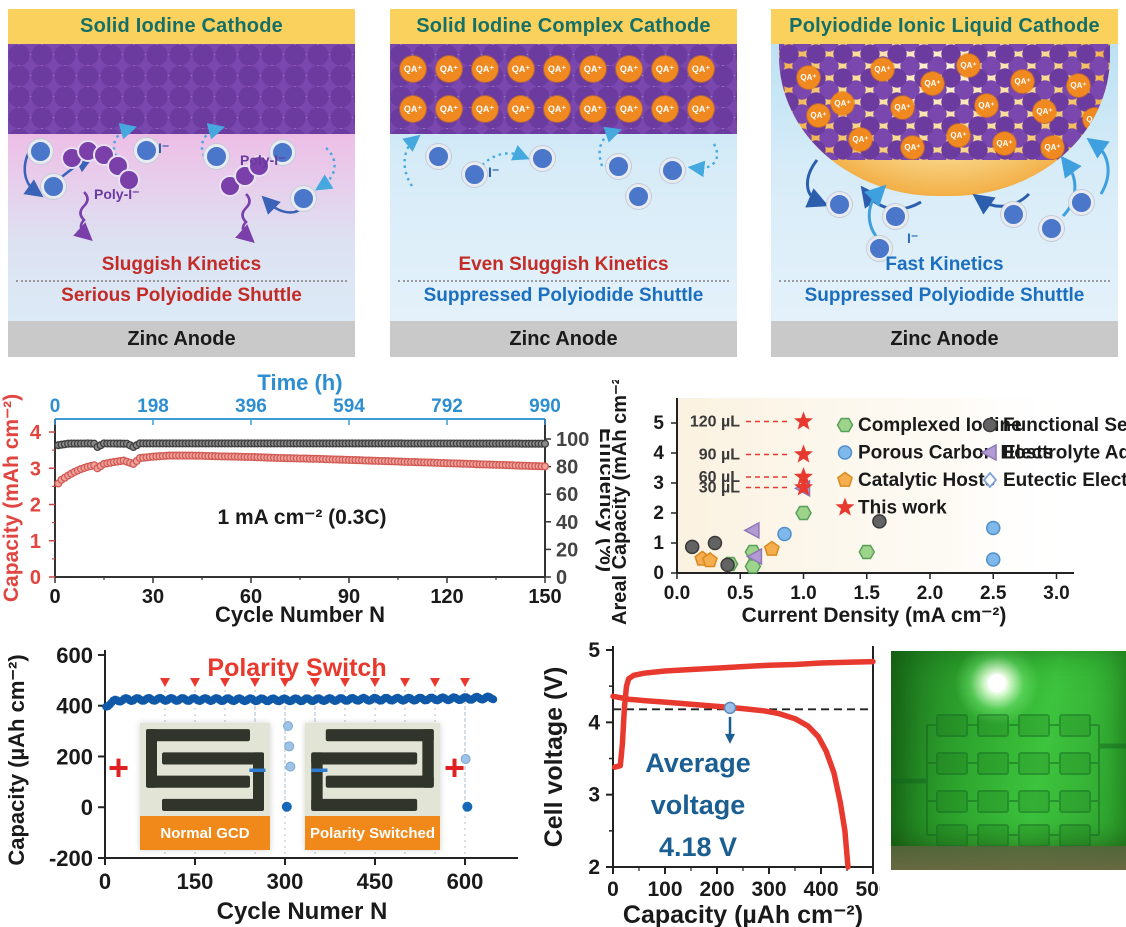 The width and height of the screenshot is (1126, 927). What do you see at coordinates (803, 593) in the screenshot?
I see `svg-text: 1.0` at bounding box center [803, 593].